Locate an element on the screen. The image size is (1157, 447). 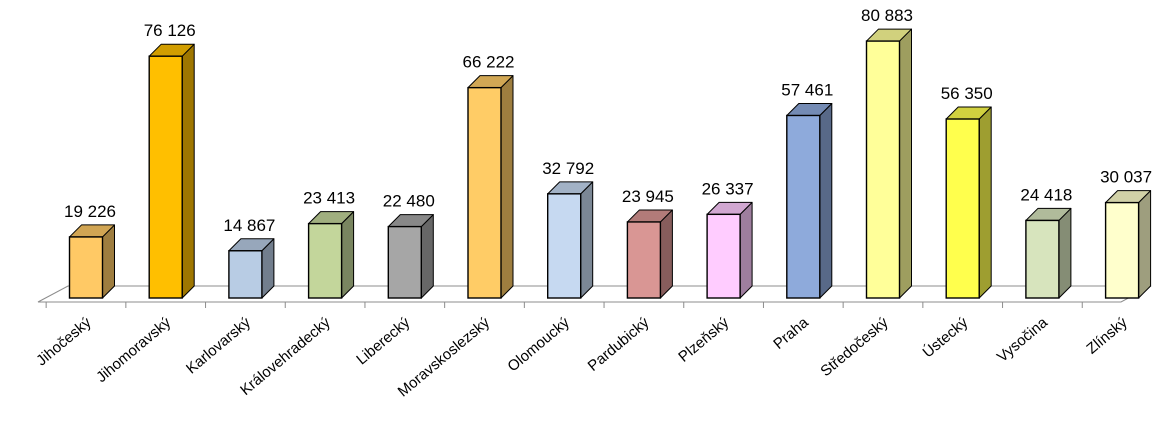
category-label: Praha is located at coordinates (791, 333).